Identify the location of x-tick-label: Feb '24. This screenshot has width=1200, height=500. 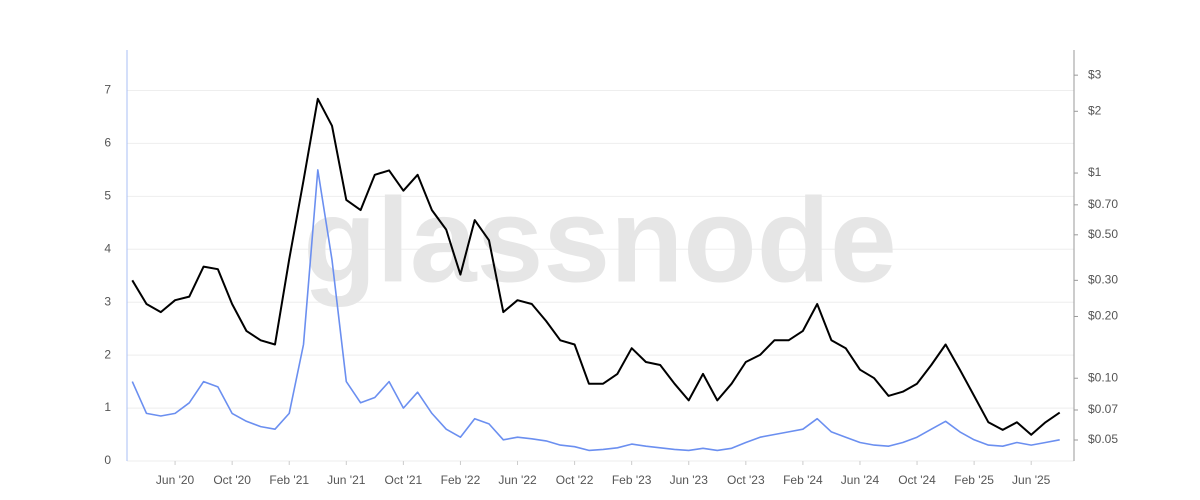
(803, 480).